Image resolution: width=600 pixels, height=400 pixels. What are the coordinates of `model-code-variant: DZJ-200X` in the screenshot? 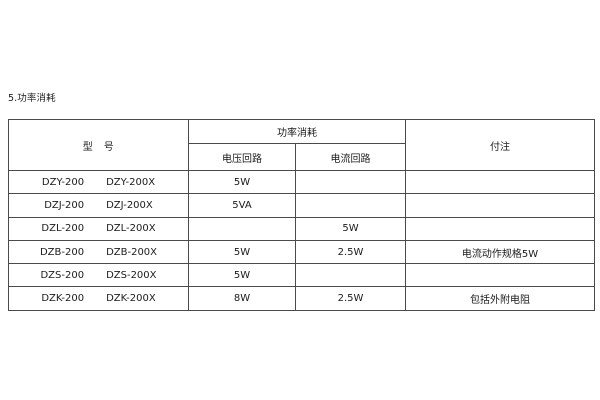 It's located at (129, 205).